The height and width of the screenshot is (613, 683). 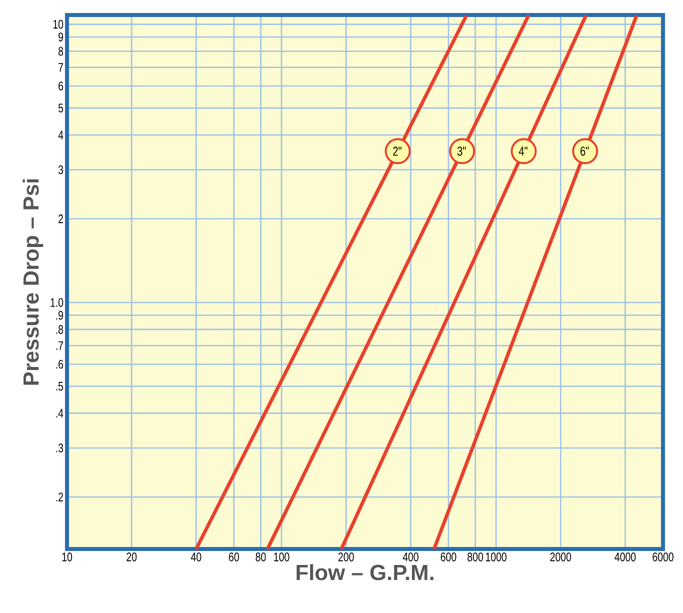 I want to click on y-tick-label: 1.0, so click(x=57, y=302).